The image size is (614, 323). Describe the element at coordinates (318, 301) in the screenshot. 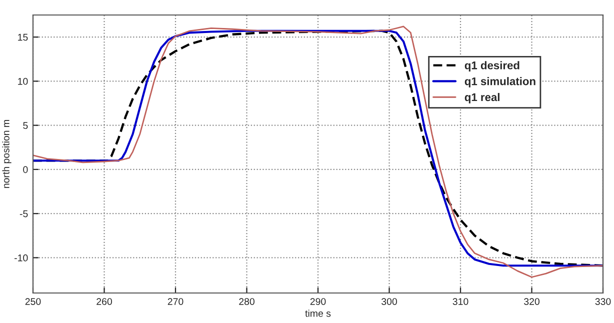

I see `x-tick-label: 290` at that location.